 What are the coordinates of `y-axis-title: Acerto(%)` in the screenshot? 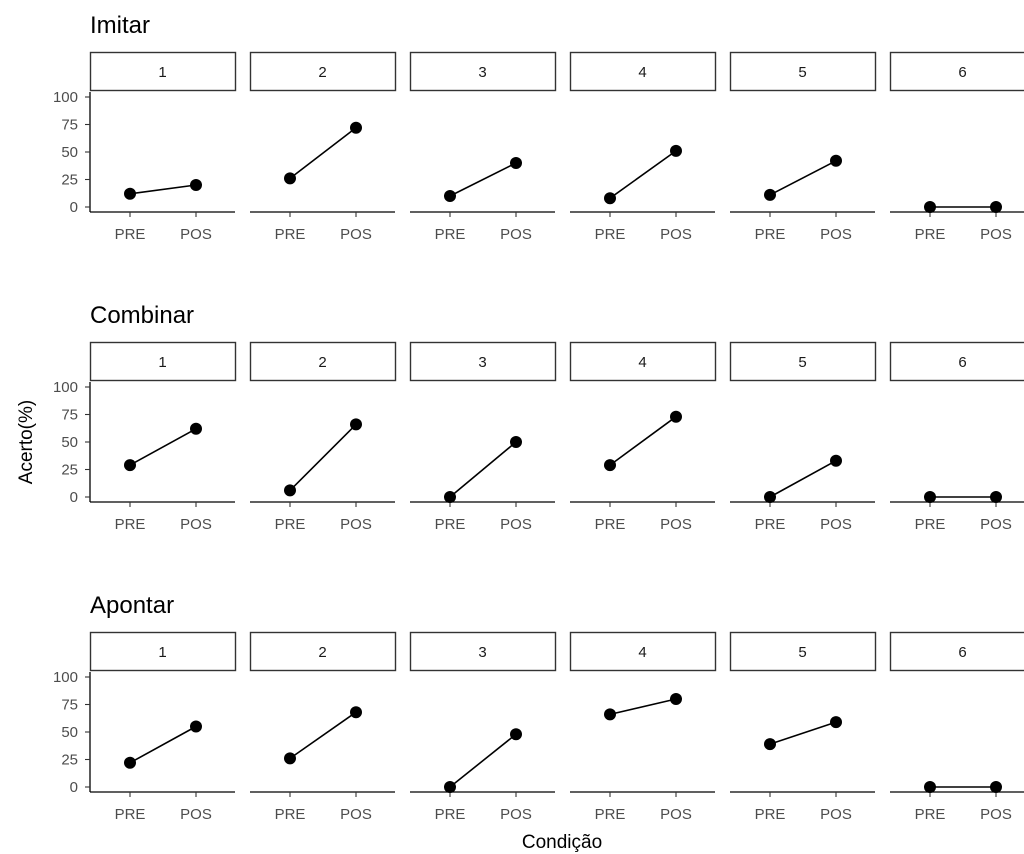 It's located at (26, 442).